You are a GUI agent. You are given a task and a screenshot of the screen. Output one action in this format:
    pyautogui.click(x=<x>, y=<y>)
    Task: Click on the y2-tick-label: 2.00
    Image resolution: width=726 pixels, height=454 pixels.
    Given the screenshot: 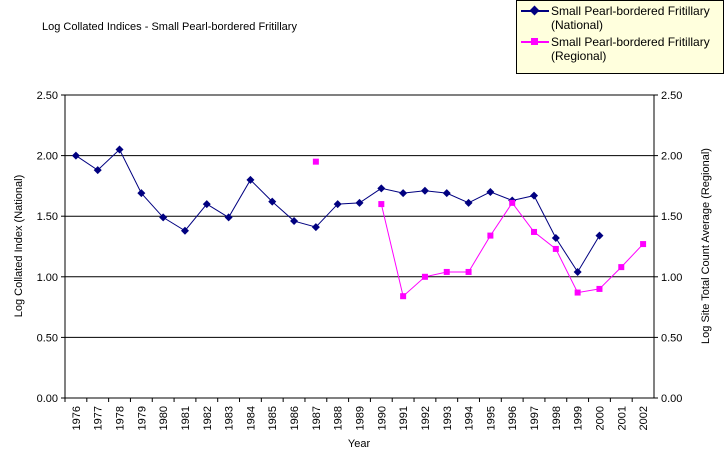 What is the action you would take?
    pyautogui.click(x=671, y=157)
    